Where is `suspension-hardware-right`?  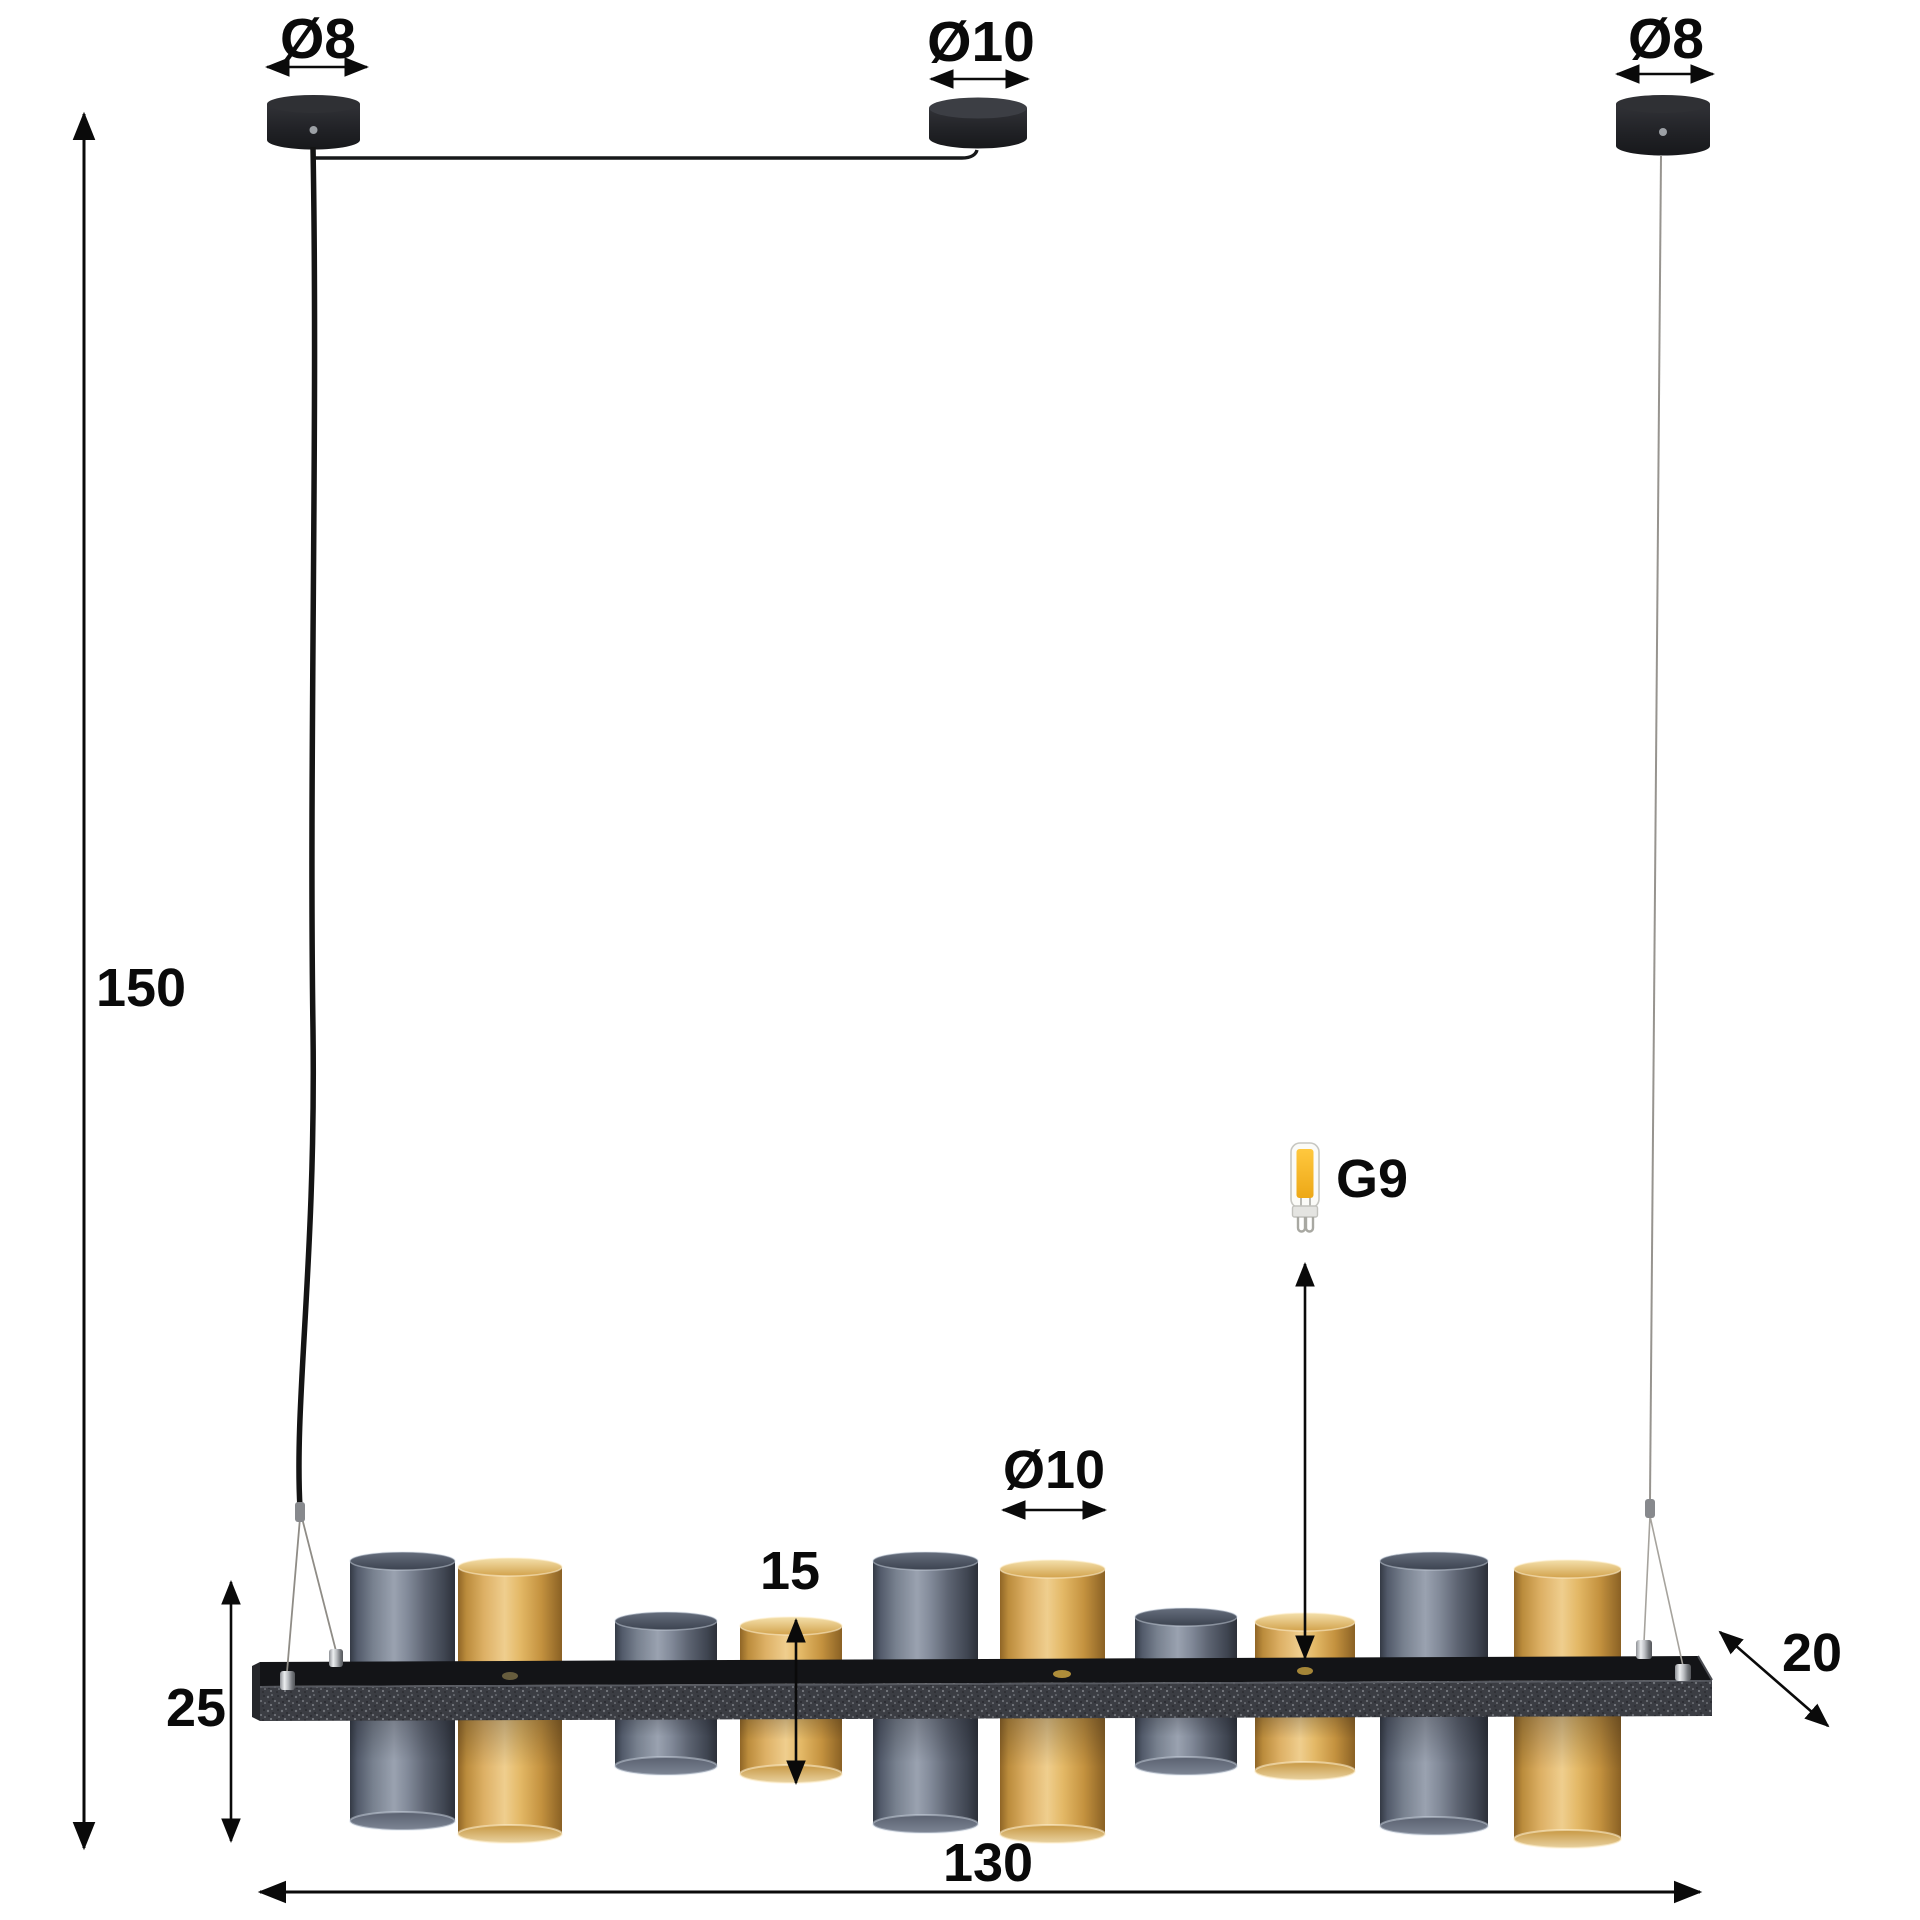
suspension-hardware-right is located at coordinates (1663, 1590).